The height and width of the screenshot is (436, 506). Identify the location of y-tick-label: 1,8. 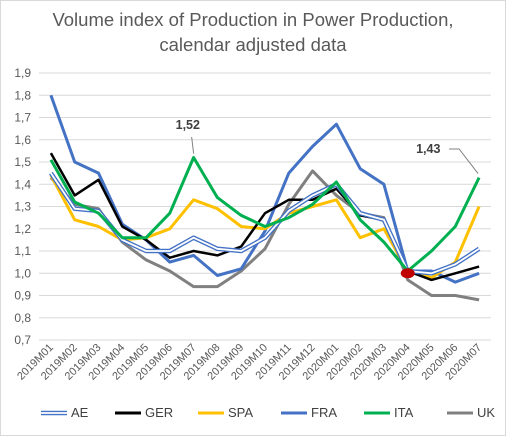
(22, 95).